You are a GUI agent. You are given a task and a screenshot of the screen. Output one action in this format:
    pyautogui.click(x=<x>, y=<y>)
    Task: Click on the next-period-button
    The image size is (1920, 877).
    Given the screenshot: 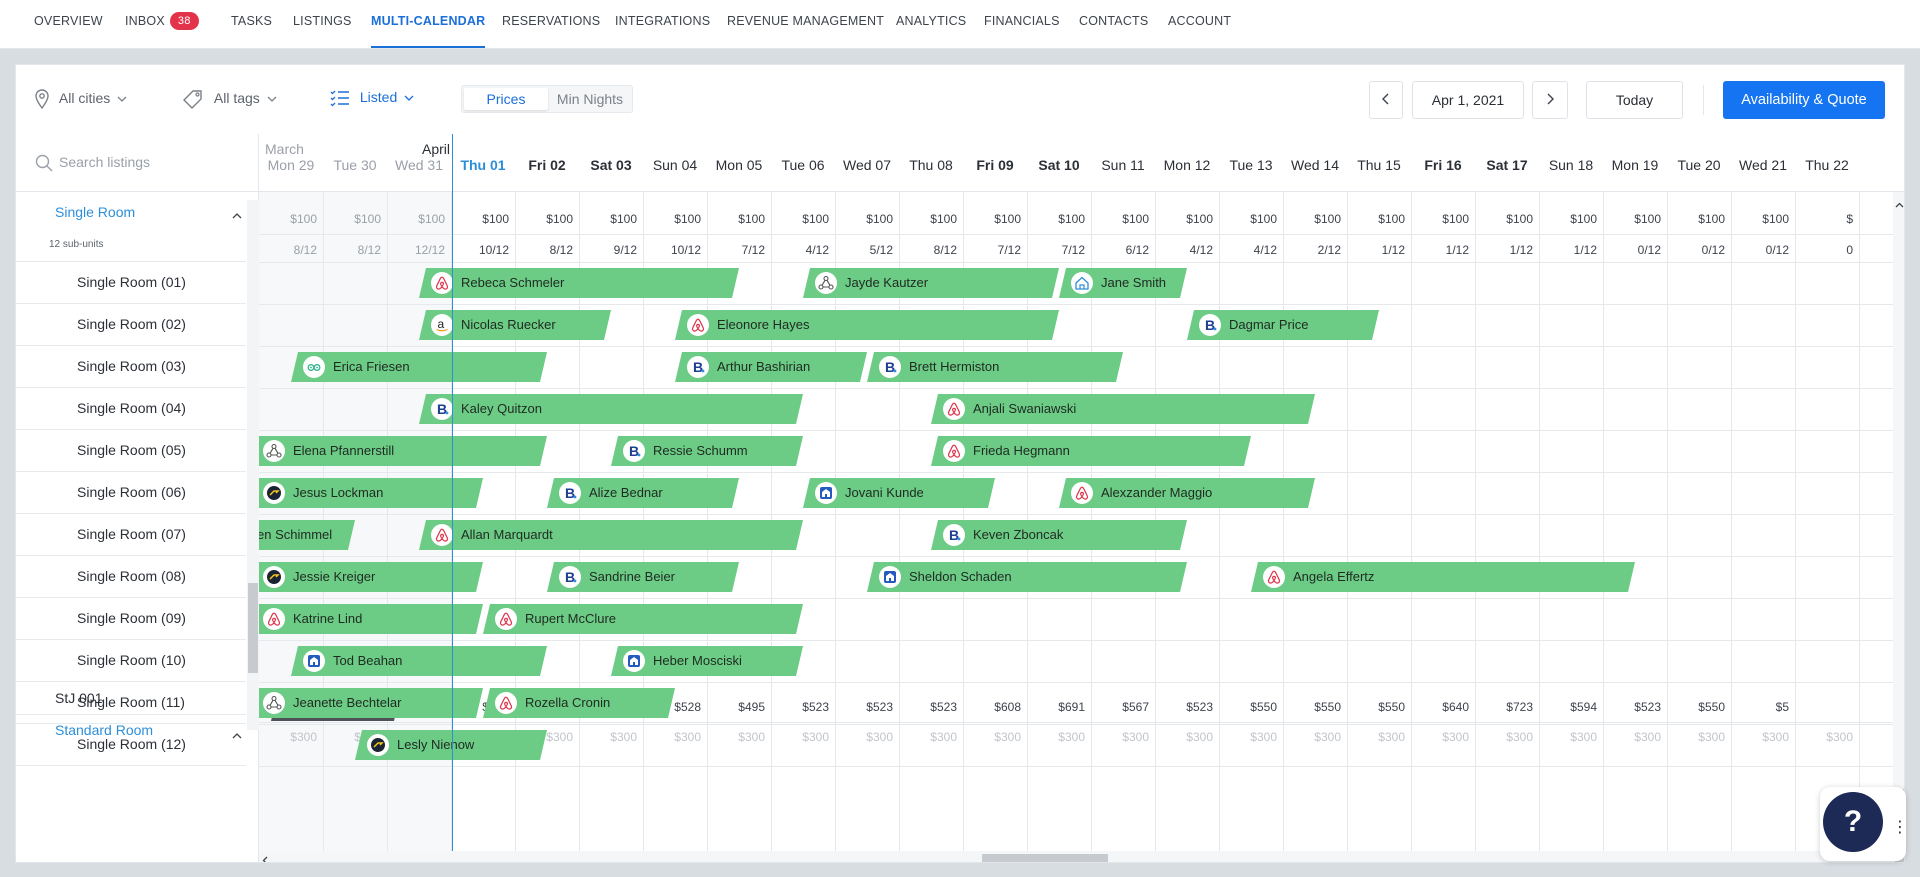 What is the action you would take?
    pyautogui.click(x=1550, y=100)
    